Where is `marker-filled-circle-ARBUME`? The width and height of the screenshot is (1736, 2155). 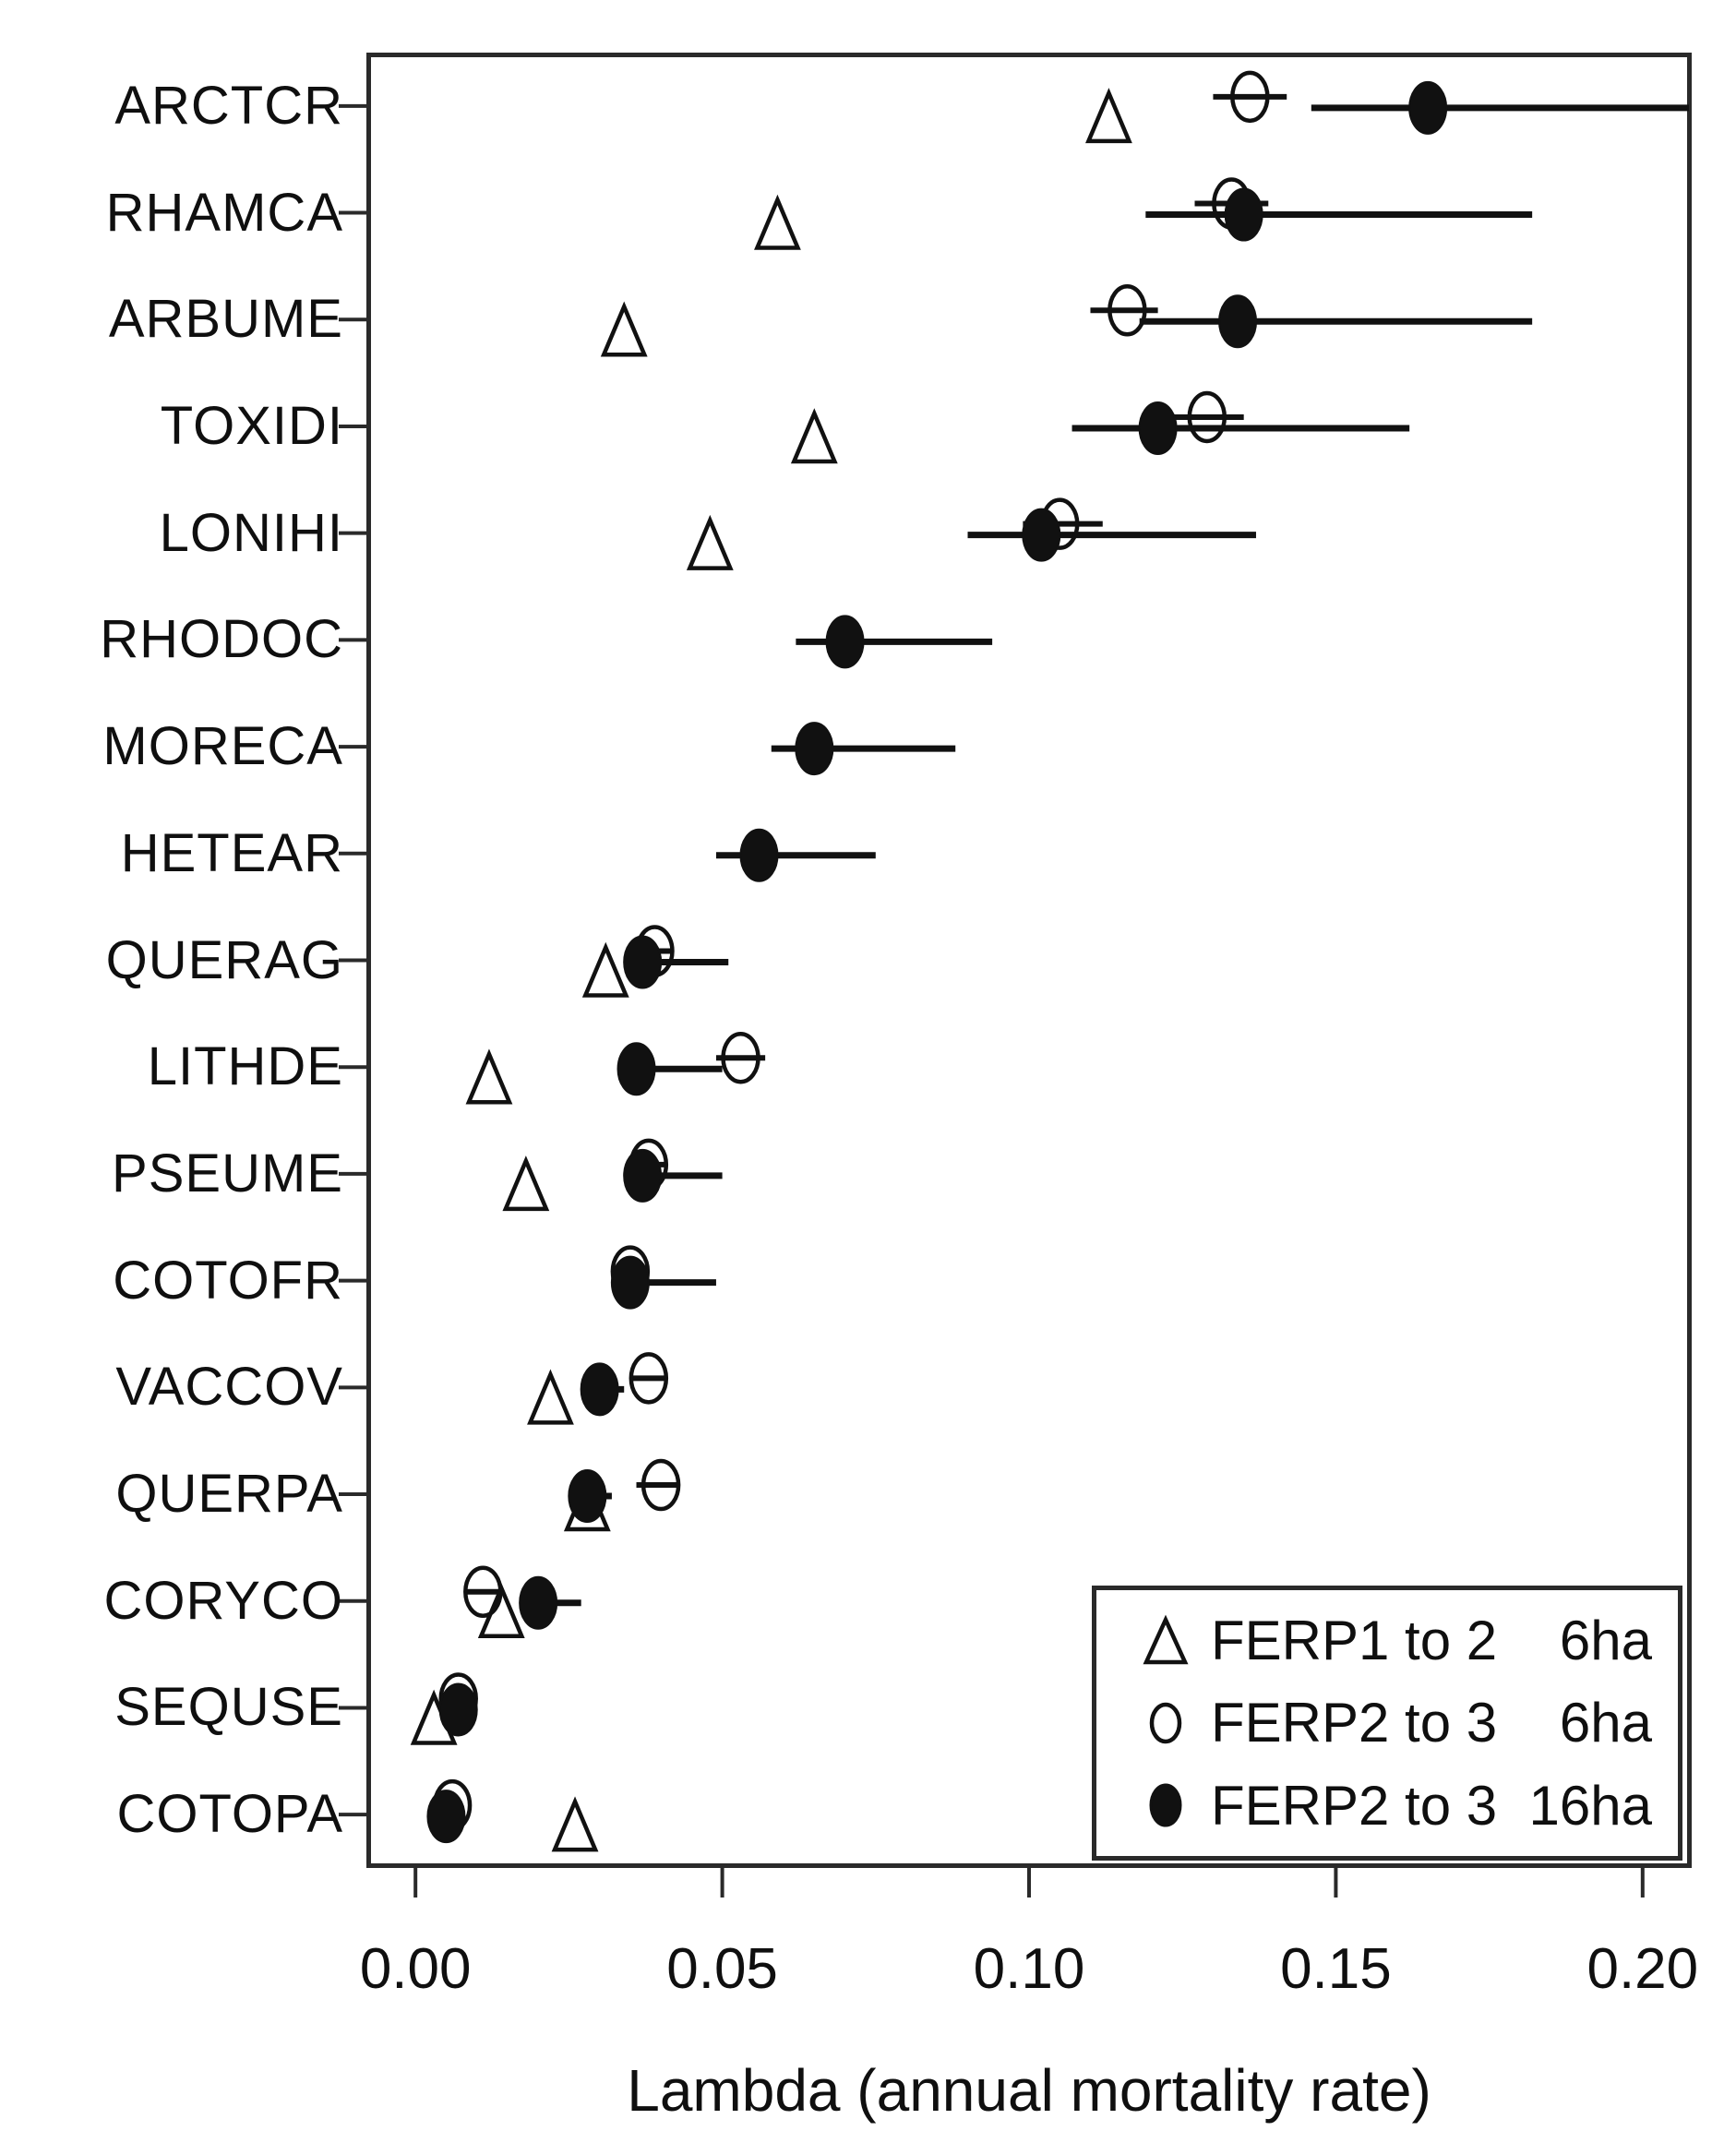 marker-filled-circle-ARBUME is located at coordinates (1238, 321).